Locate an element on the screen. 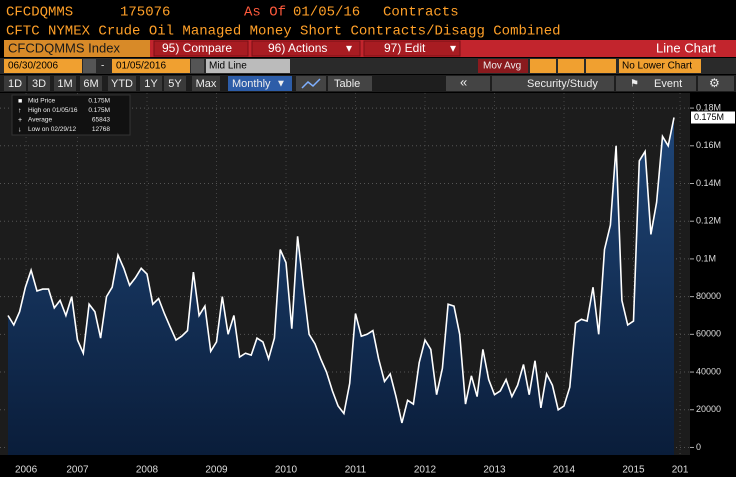  mov-avg-box is located at coordinates (503, 66).